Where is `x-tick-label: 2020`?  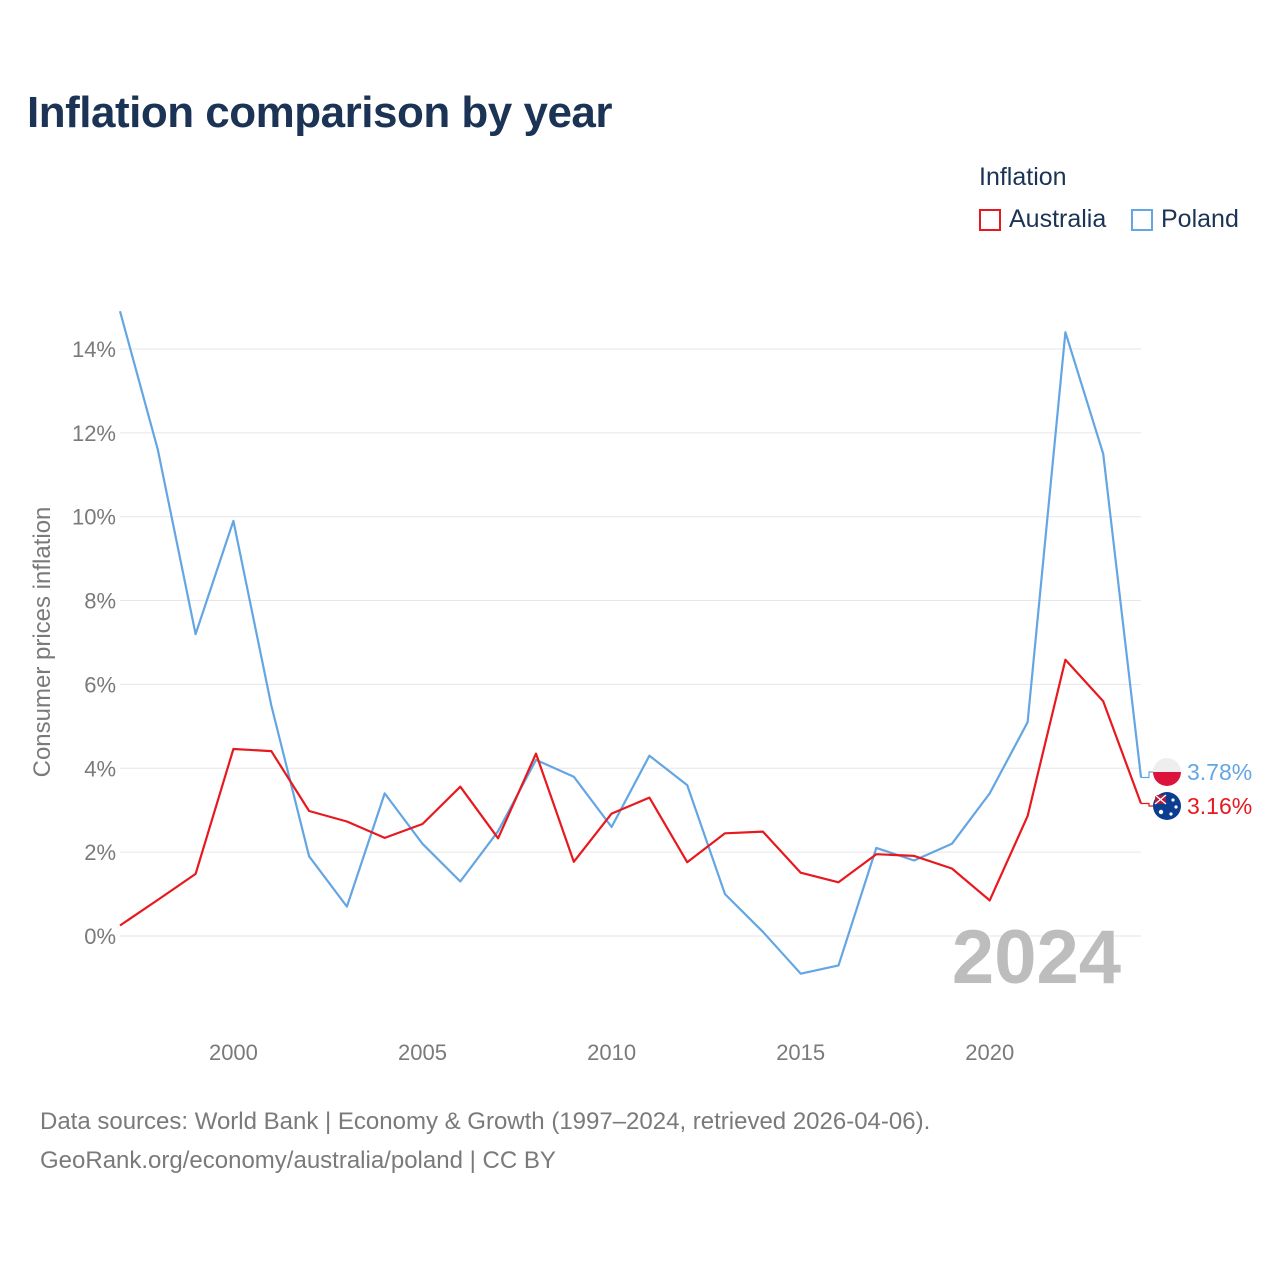 x-tick-label: 2020 is located at coordinates (989, 1052).